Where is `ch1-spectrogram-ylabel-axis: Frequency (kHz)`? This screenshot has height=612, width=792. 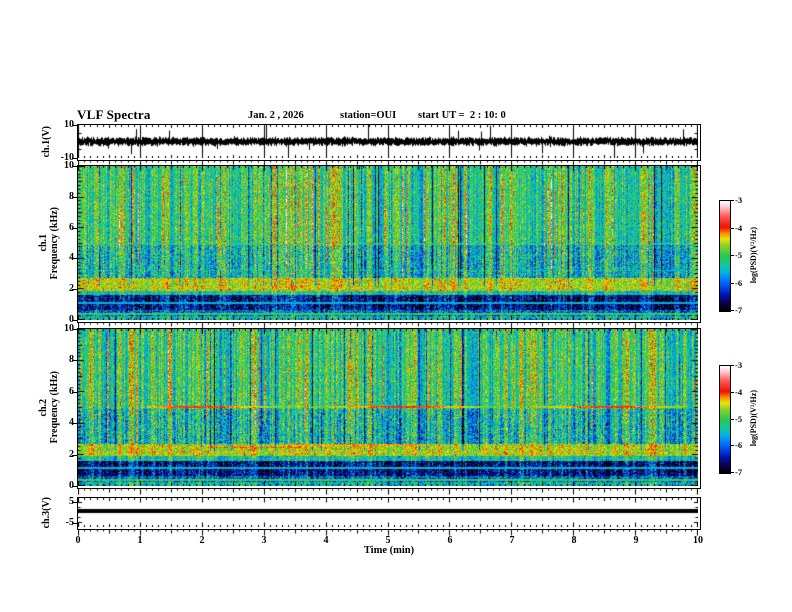 ch1-spectrogram-ylabel-axis: Frequency (kHz) is located at coordinates (54, 243).